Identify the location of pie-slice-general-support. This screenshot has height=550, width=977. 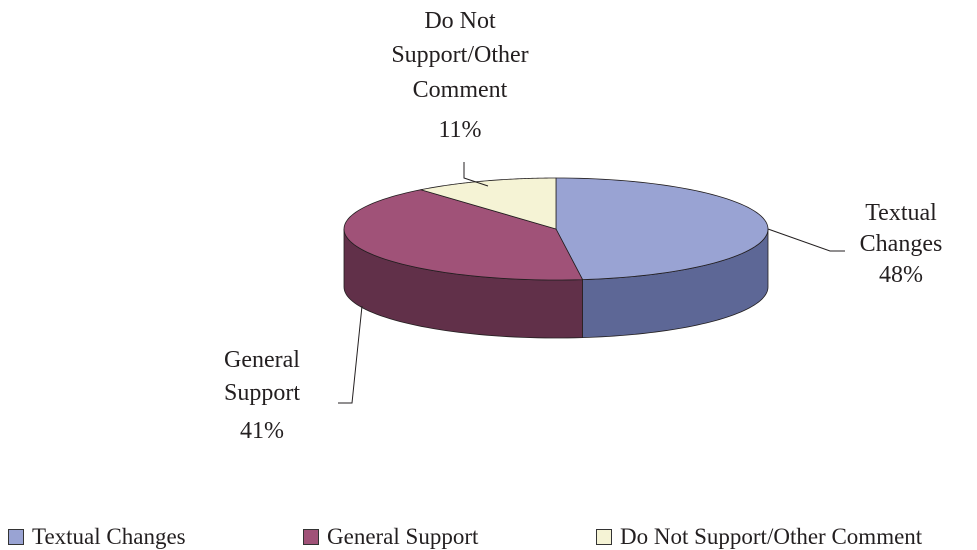
(463, 235).